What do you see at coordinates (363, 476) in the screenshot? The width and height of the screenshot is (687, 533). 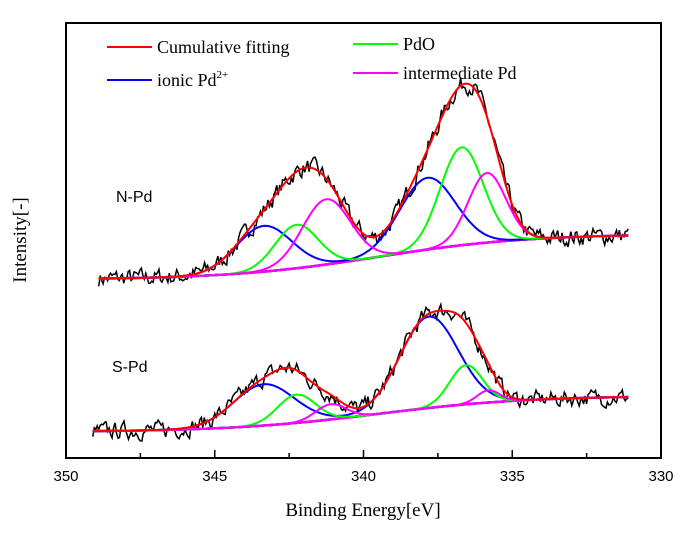 I see `x-tick-label: 340` at bounding box center [363, 476].